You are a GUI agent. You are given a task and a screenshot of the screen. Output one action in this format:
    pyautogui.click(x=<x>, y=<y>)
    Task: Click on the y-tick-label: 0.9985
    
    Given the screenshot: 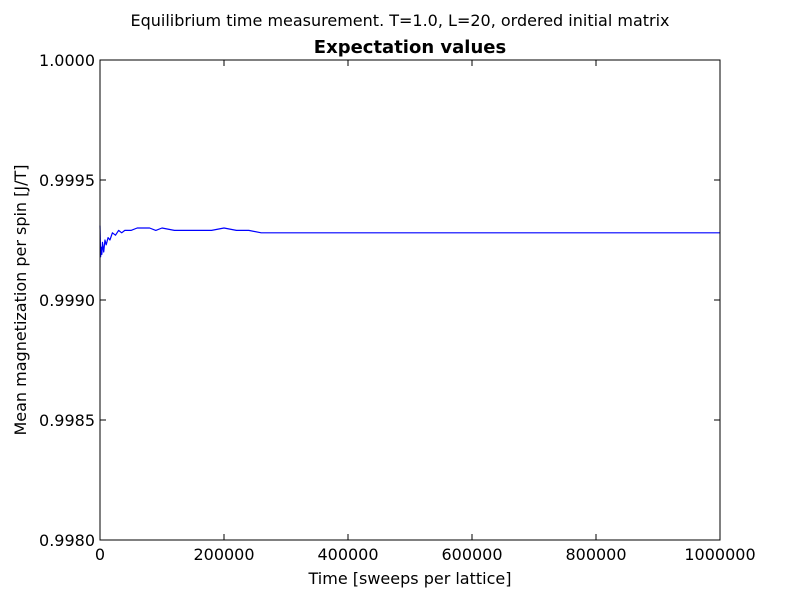 What is the action you would take?
    pyautogui.click(x=67, y=420)
    